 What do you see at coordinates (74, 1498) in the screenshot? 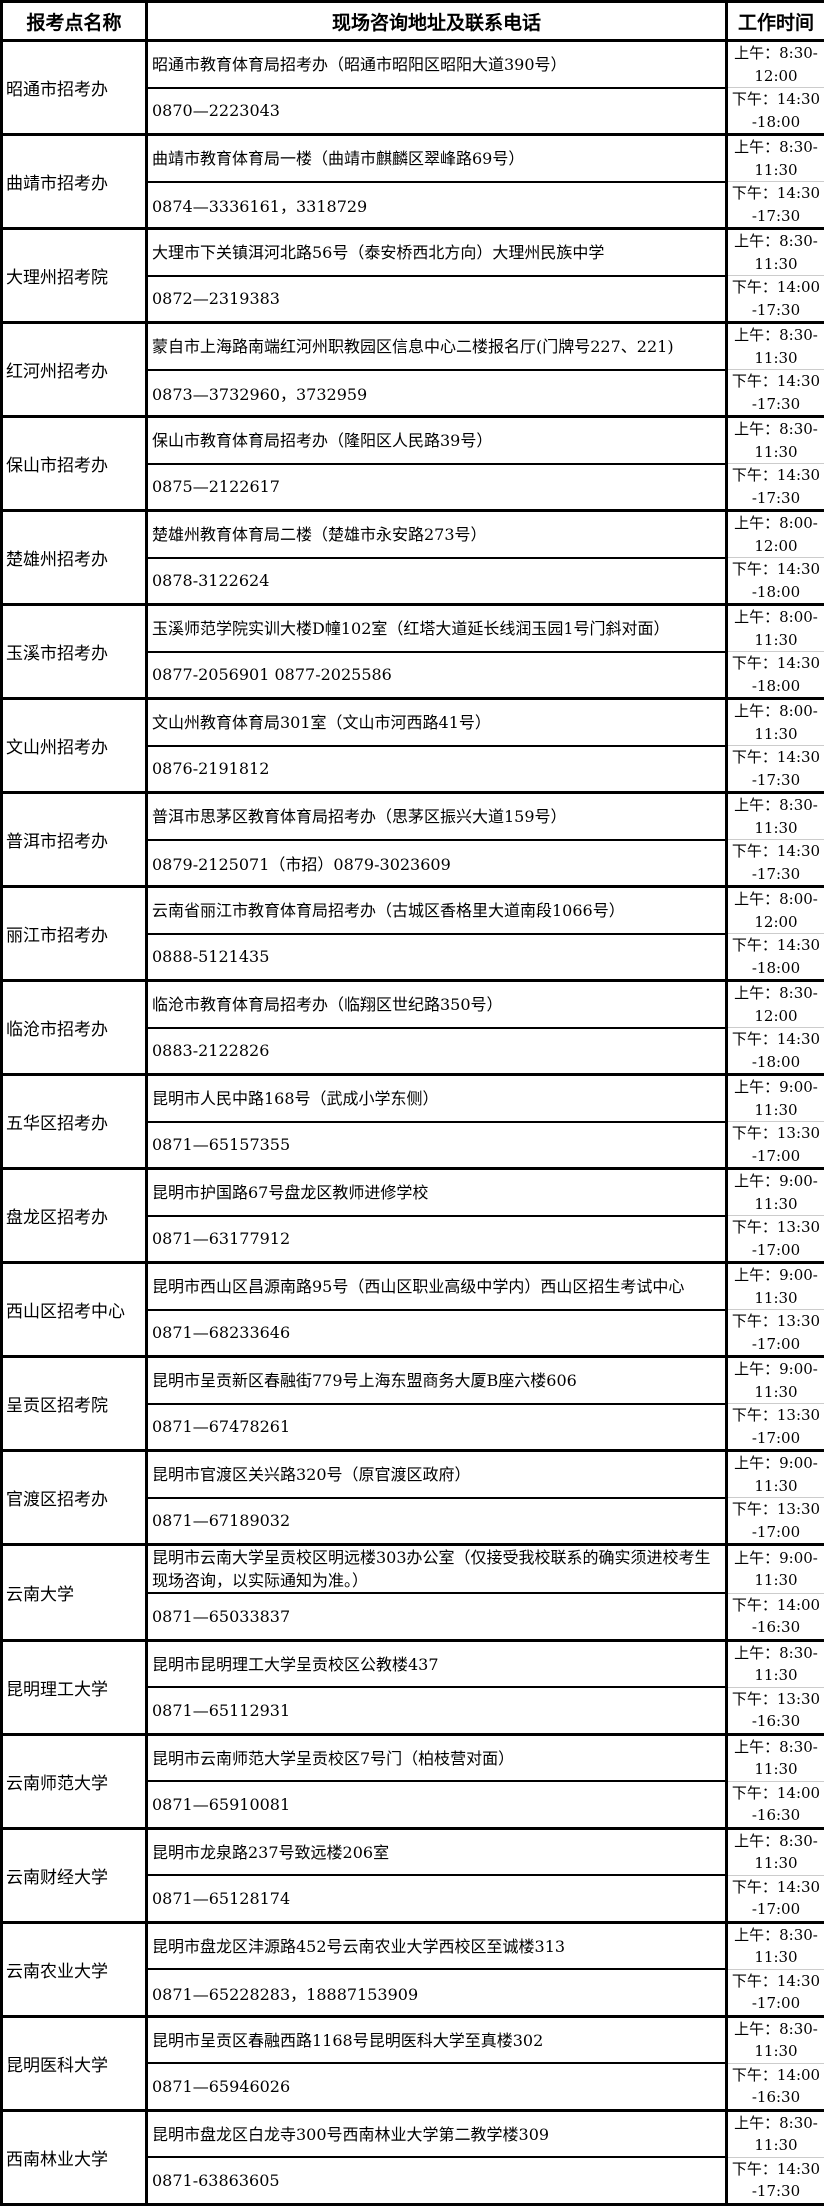
I see `site-name: 官渡区招考办` at bounding box center [74, 1498].